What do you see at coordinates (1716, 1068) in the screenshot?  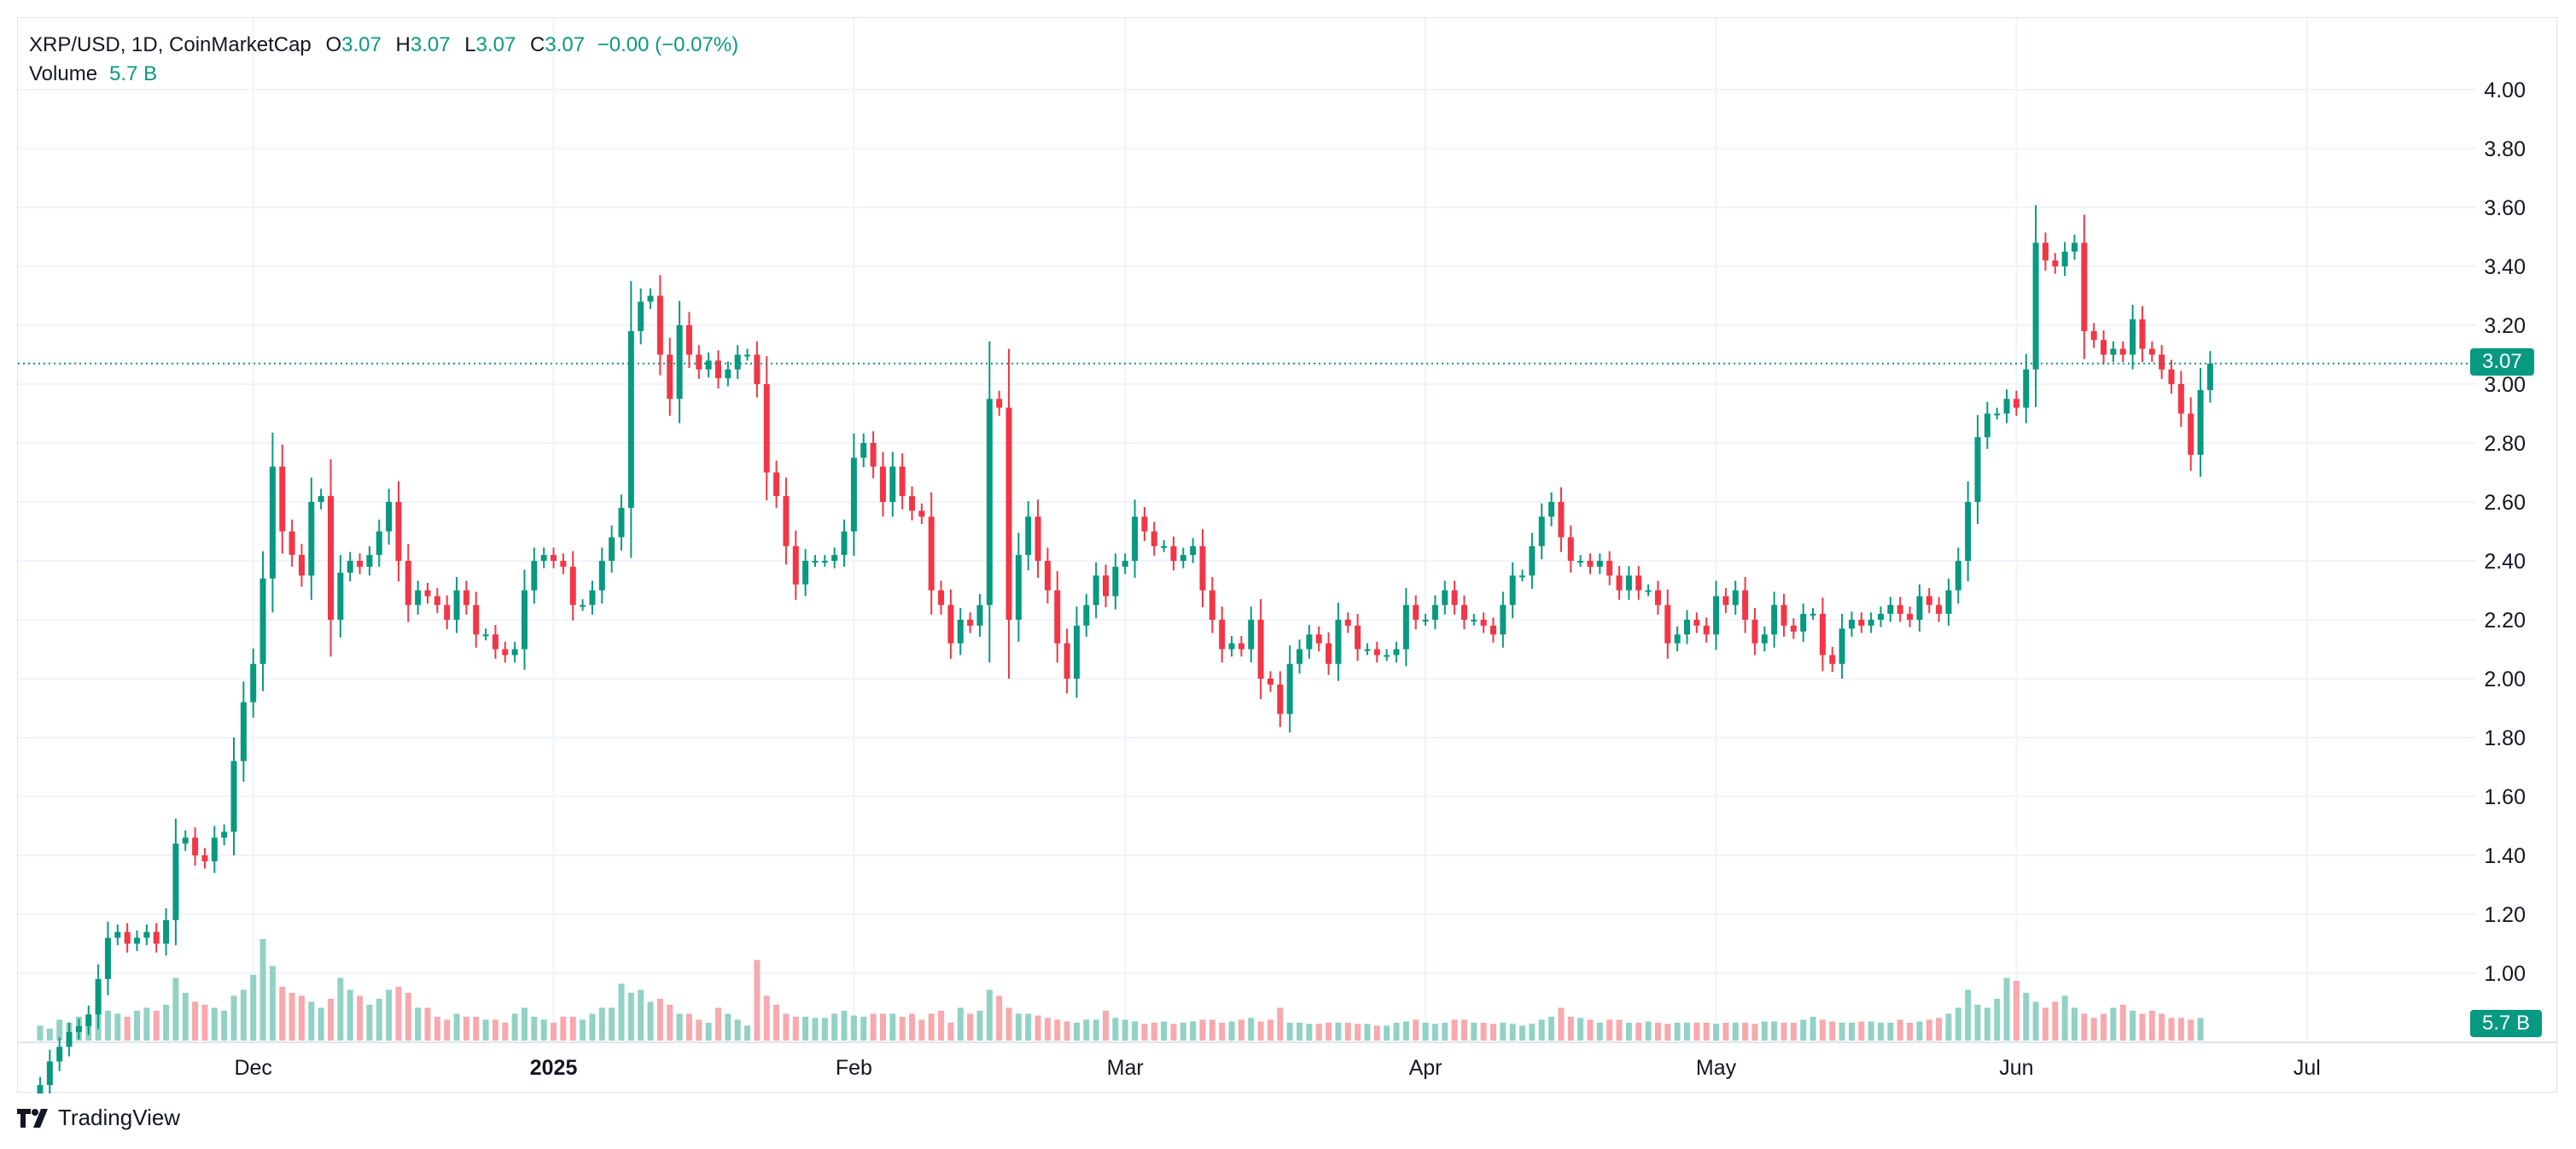 I see `x-tick-label: May` at bounding box center [1716, 1068].